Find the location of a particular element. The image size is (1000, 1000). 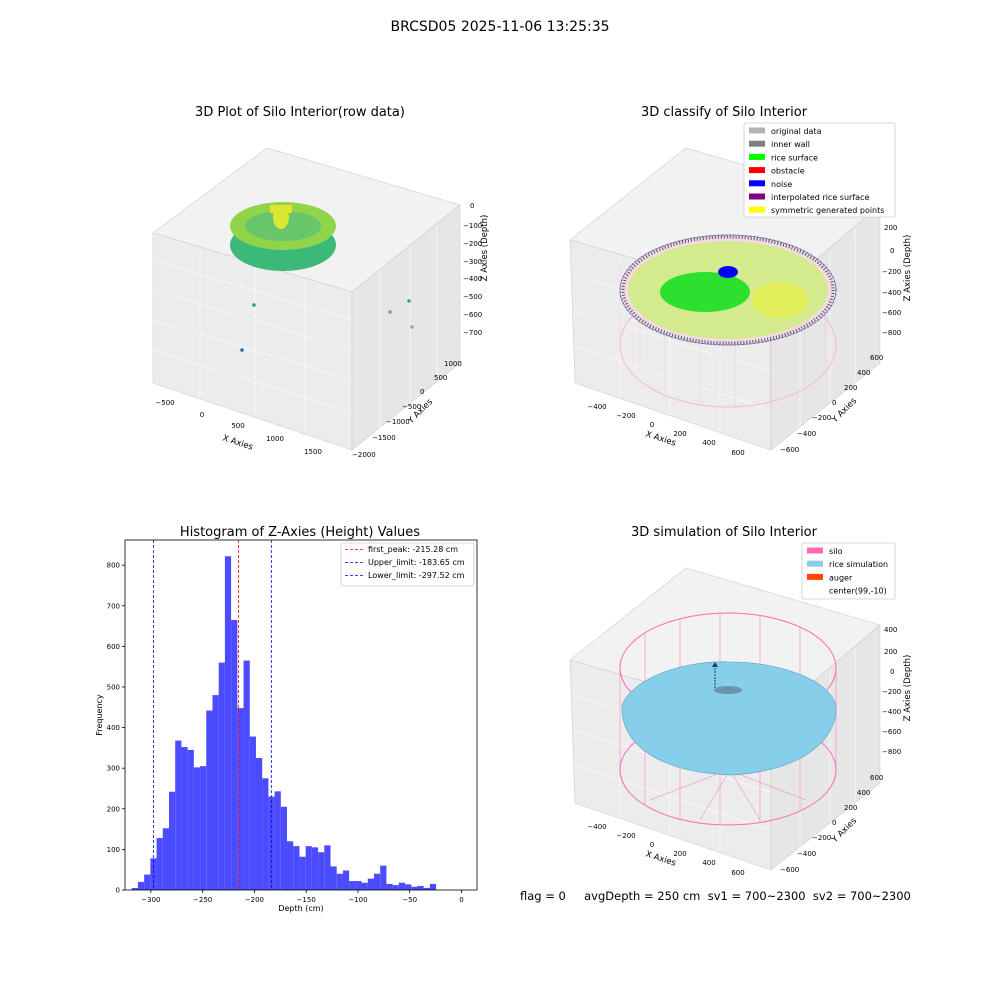

classify-z-tick-label: −200 is located at coordinates (891, 272).